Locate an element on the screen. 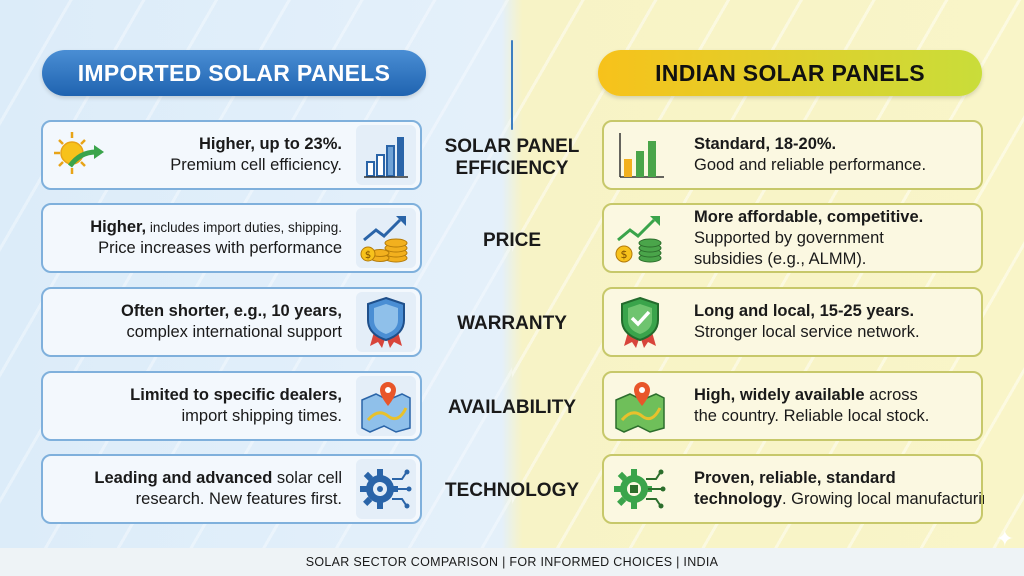 The height and width of the screenshot is (576, 1024). shield-check-icon is located at coordinates (640, 322).